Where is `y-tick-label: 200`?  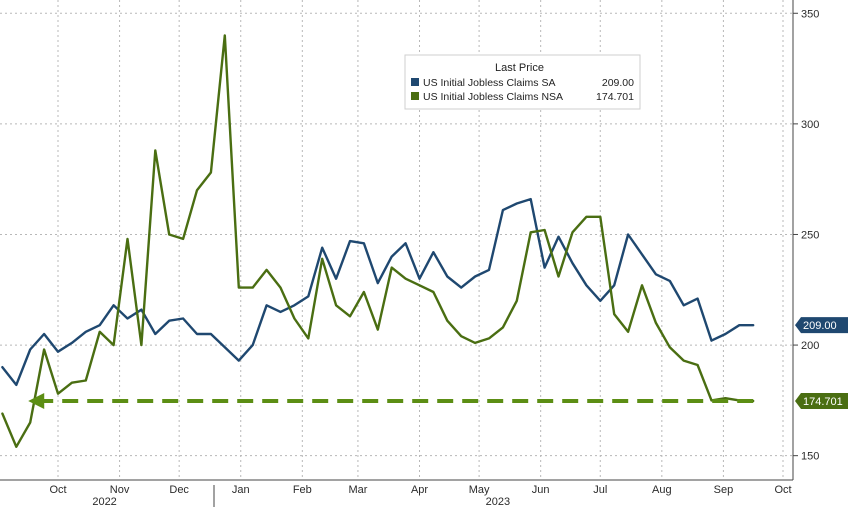
y-tick-label: 200 is located at coordinates (810, 346).